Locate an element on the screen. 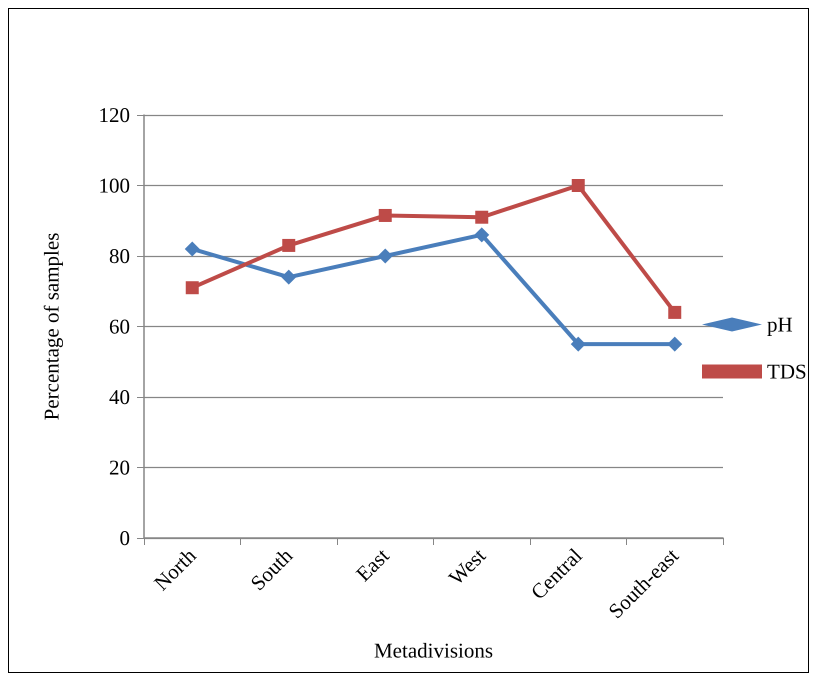 The height and width of the screenshot is (681, 817). legend-label: TDS is located at coordinates (787, 372).